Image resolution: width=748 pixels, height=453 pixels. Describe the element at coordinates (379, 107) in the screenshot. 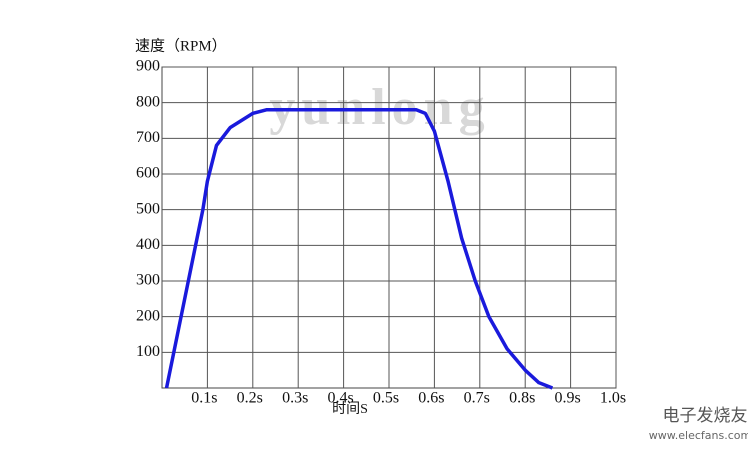

I see `watermark: yunlong` at that location.